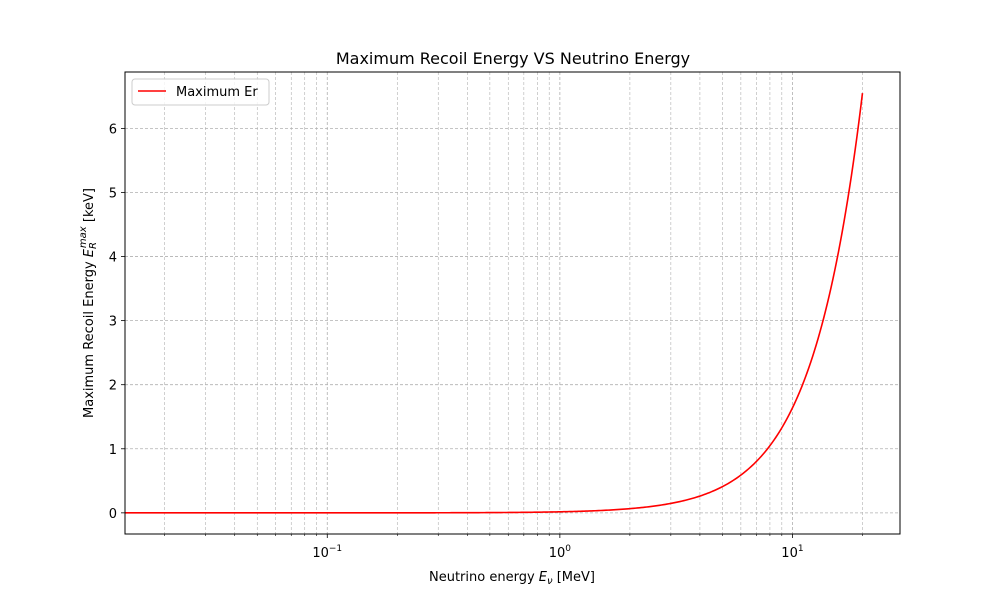  I want to click on y-tick-label: 3, so click(113, 322).